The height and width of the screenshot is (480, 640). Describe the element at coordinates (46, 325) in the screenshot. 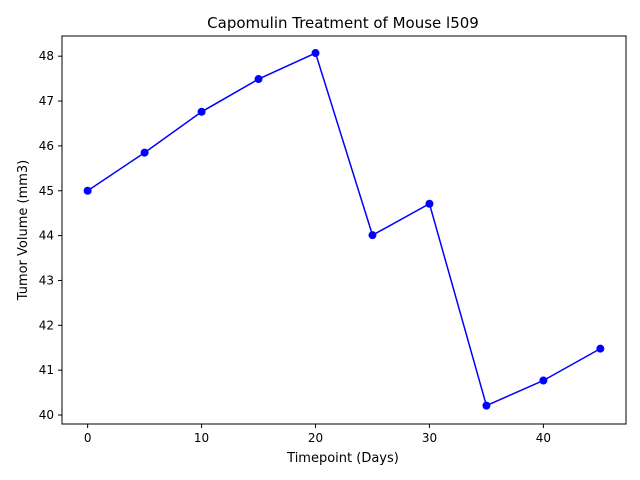

I see `y-tick-label: 42` at that location.